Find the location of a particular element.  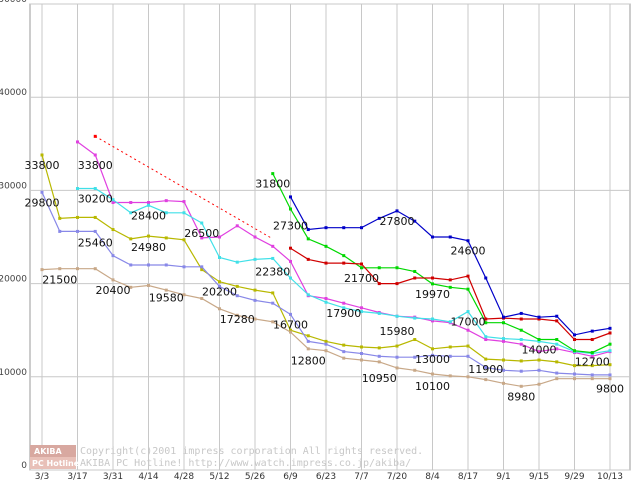

data-label: 30200 is located at coordinates (95, 199).